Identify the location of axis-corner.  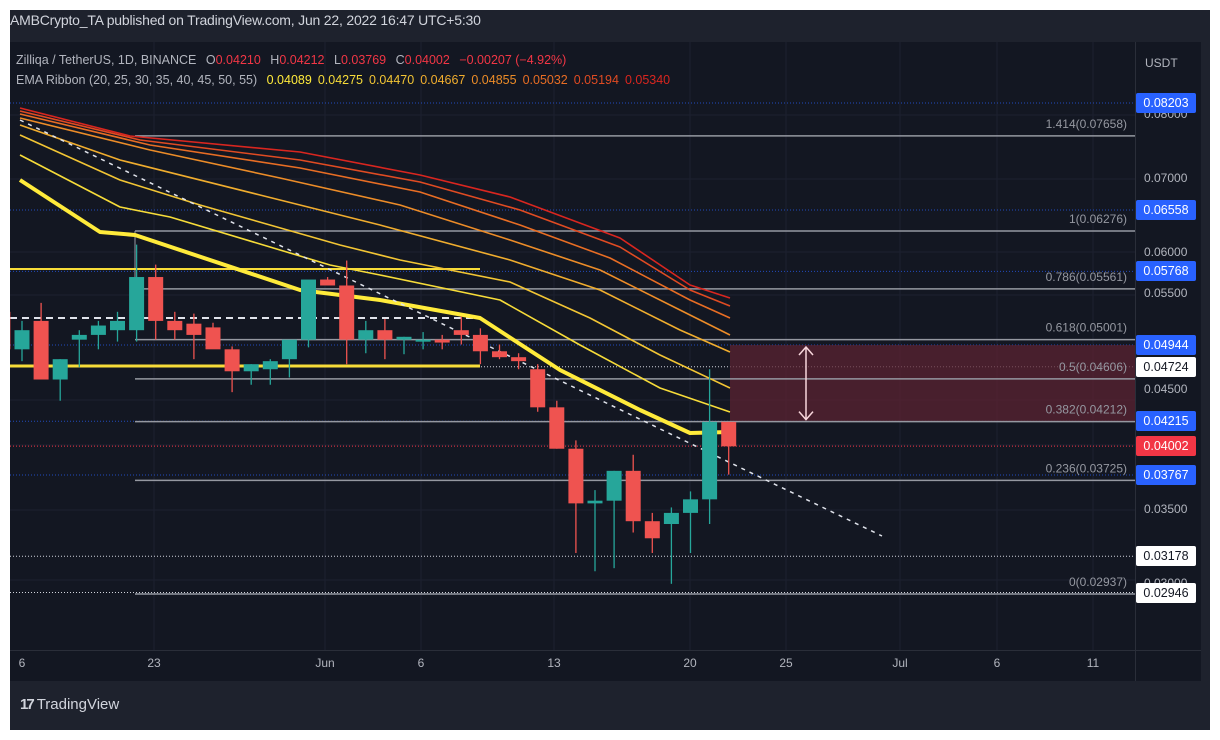
(1168, 665).